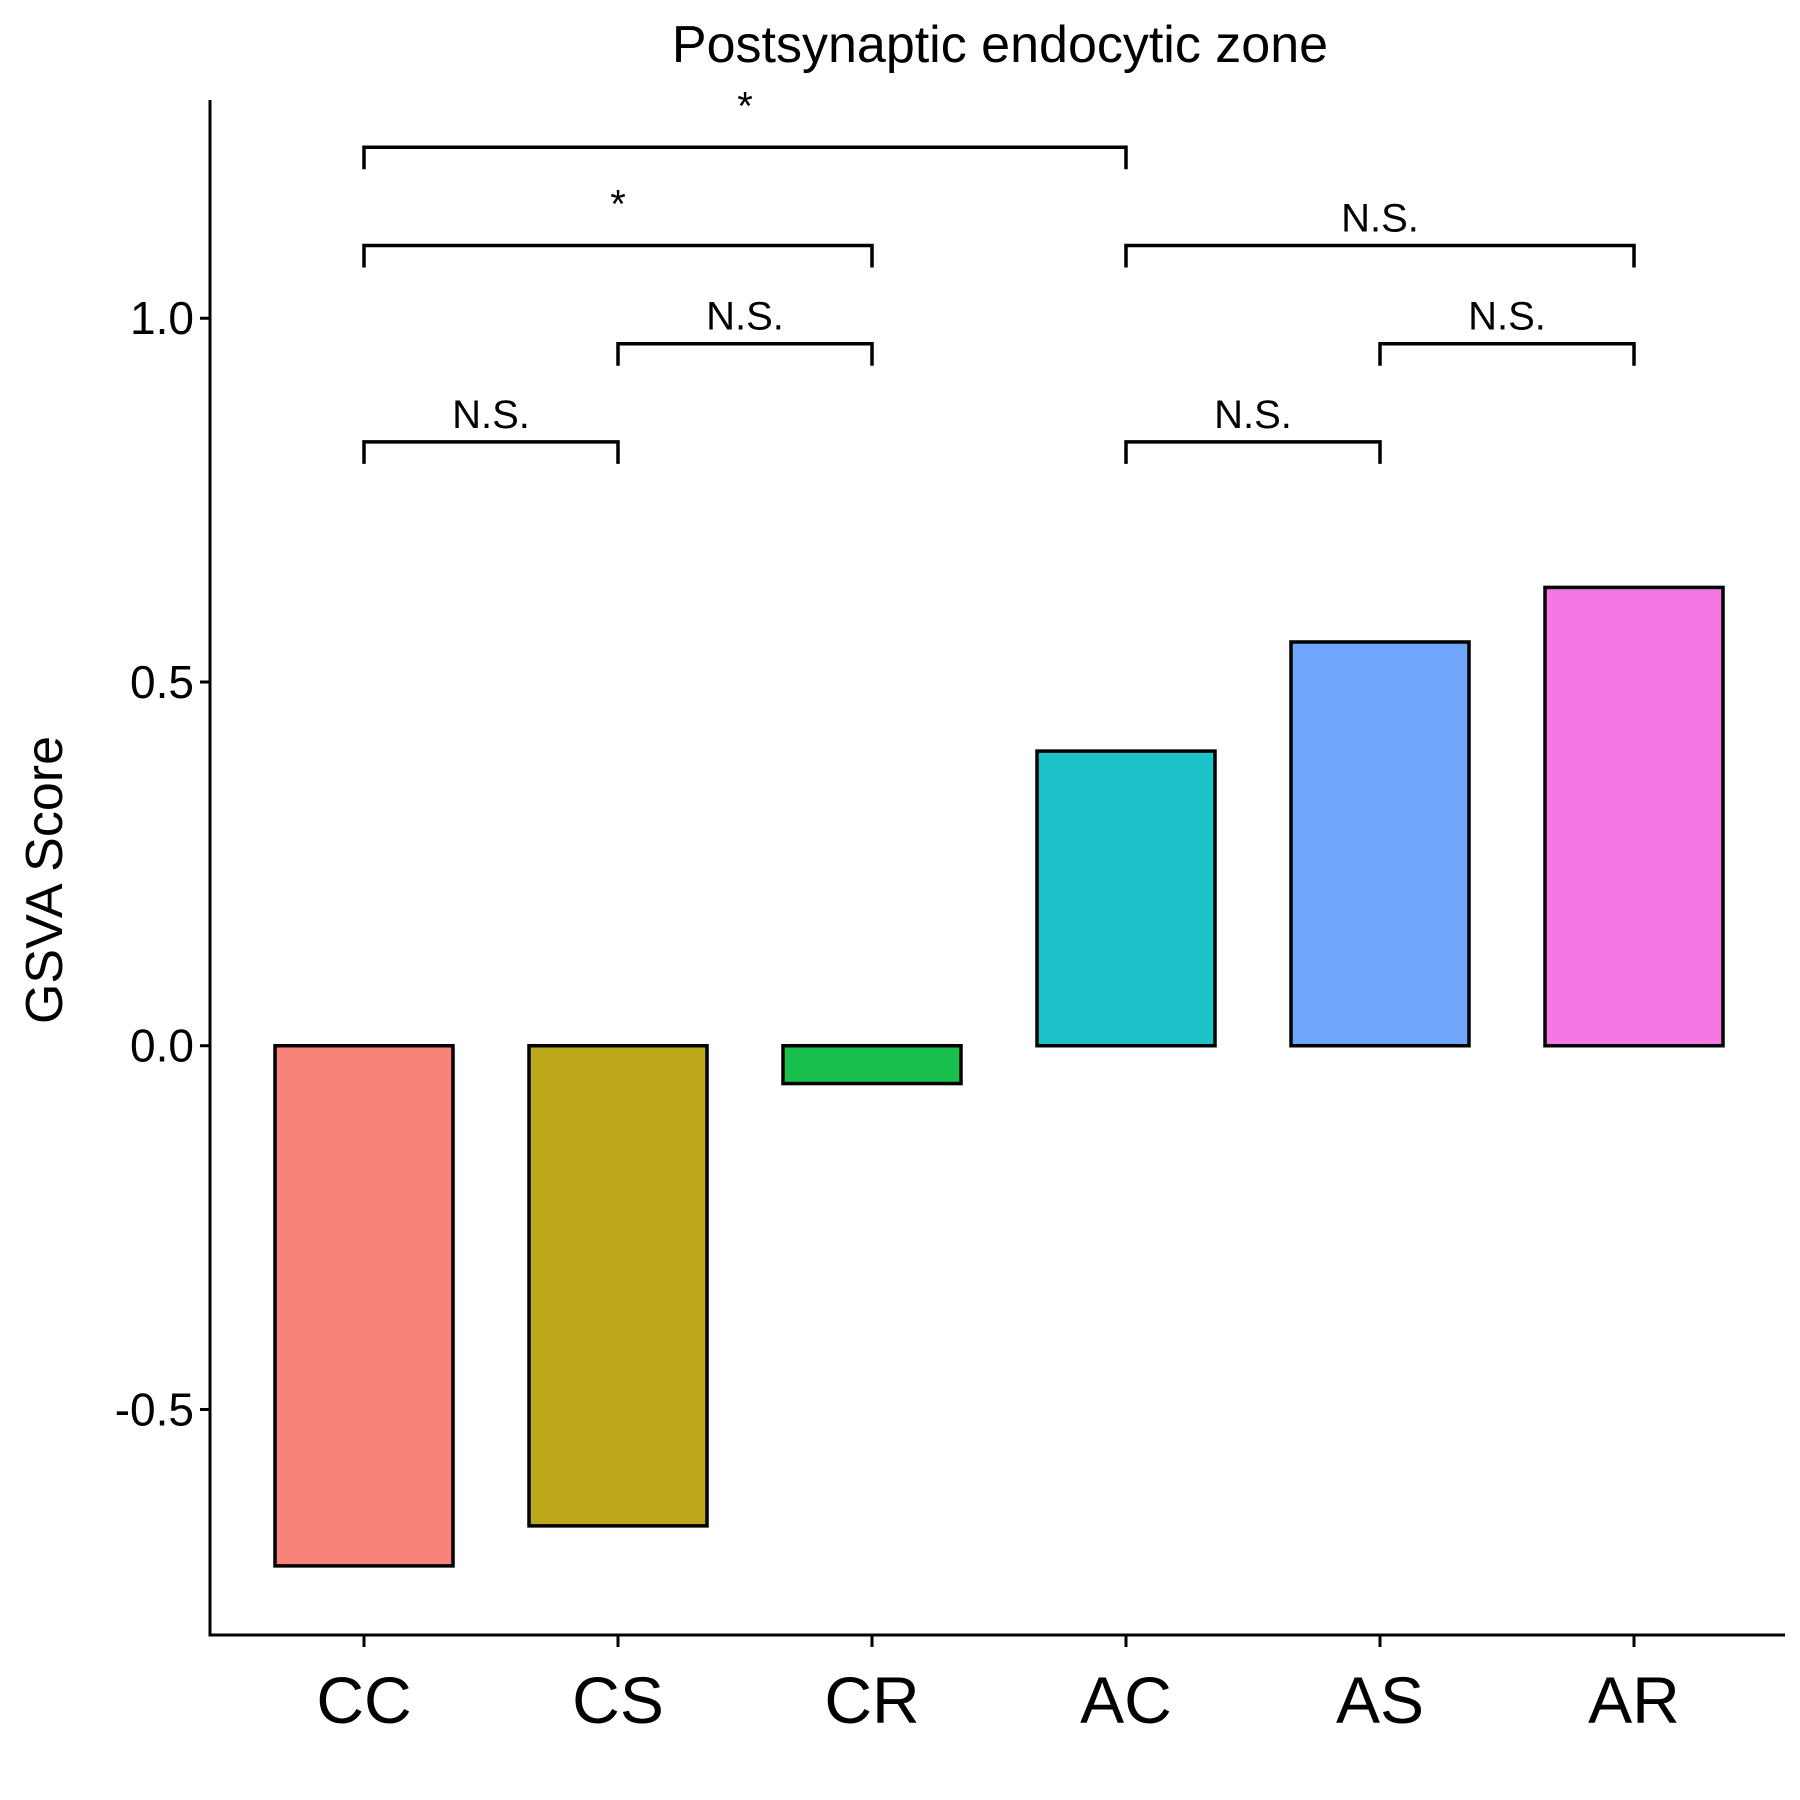  What do you see at coordinates (1126, 898) in the screenshot?
I see `bar-ac` at bounding box center [1126, 898].